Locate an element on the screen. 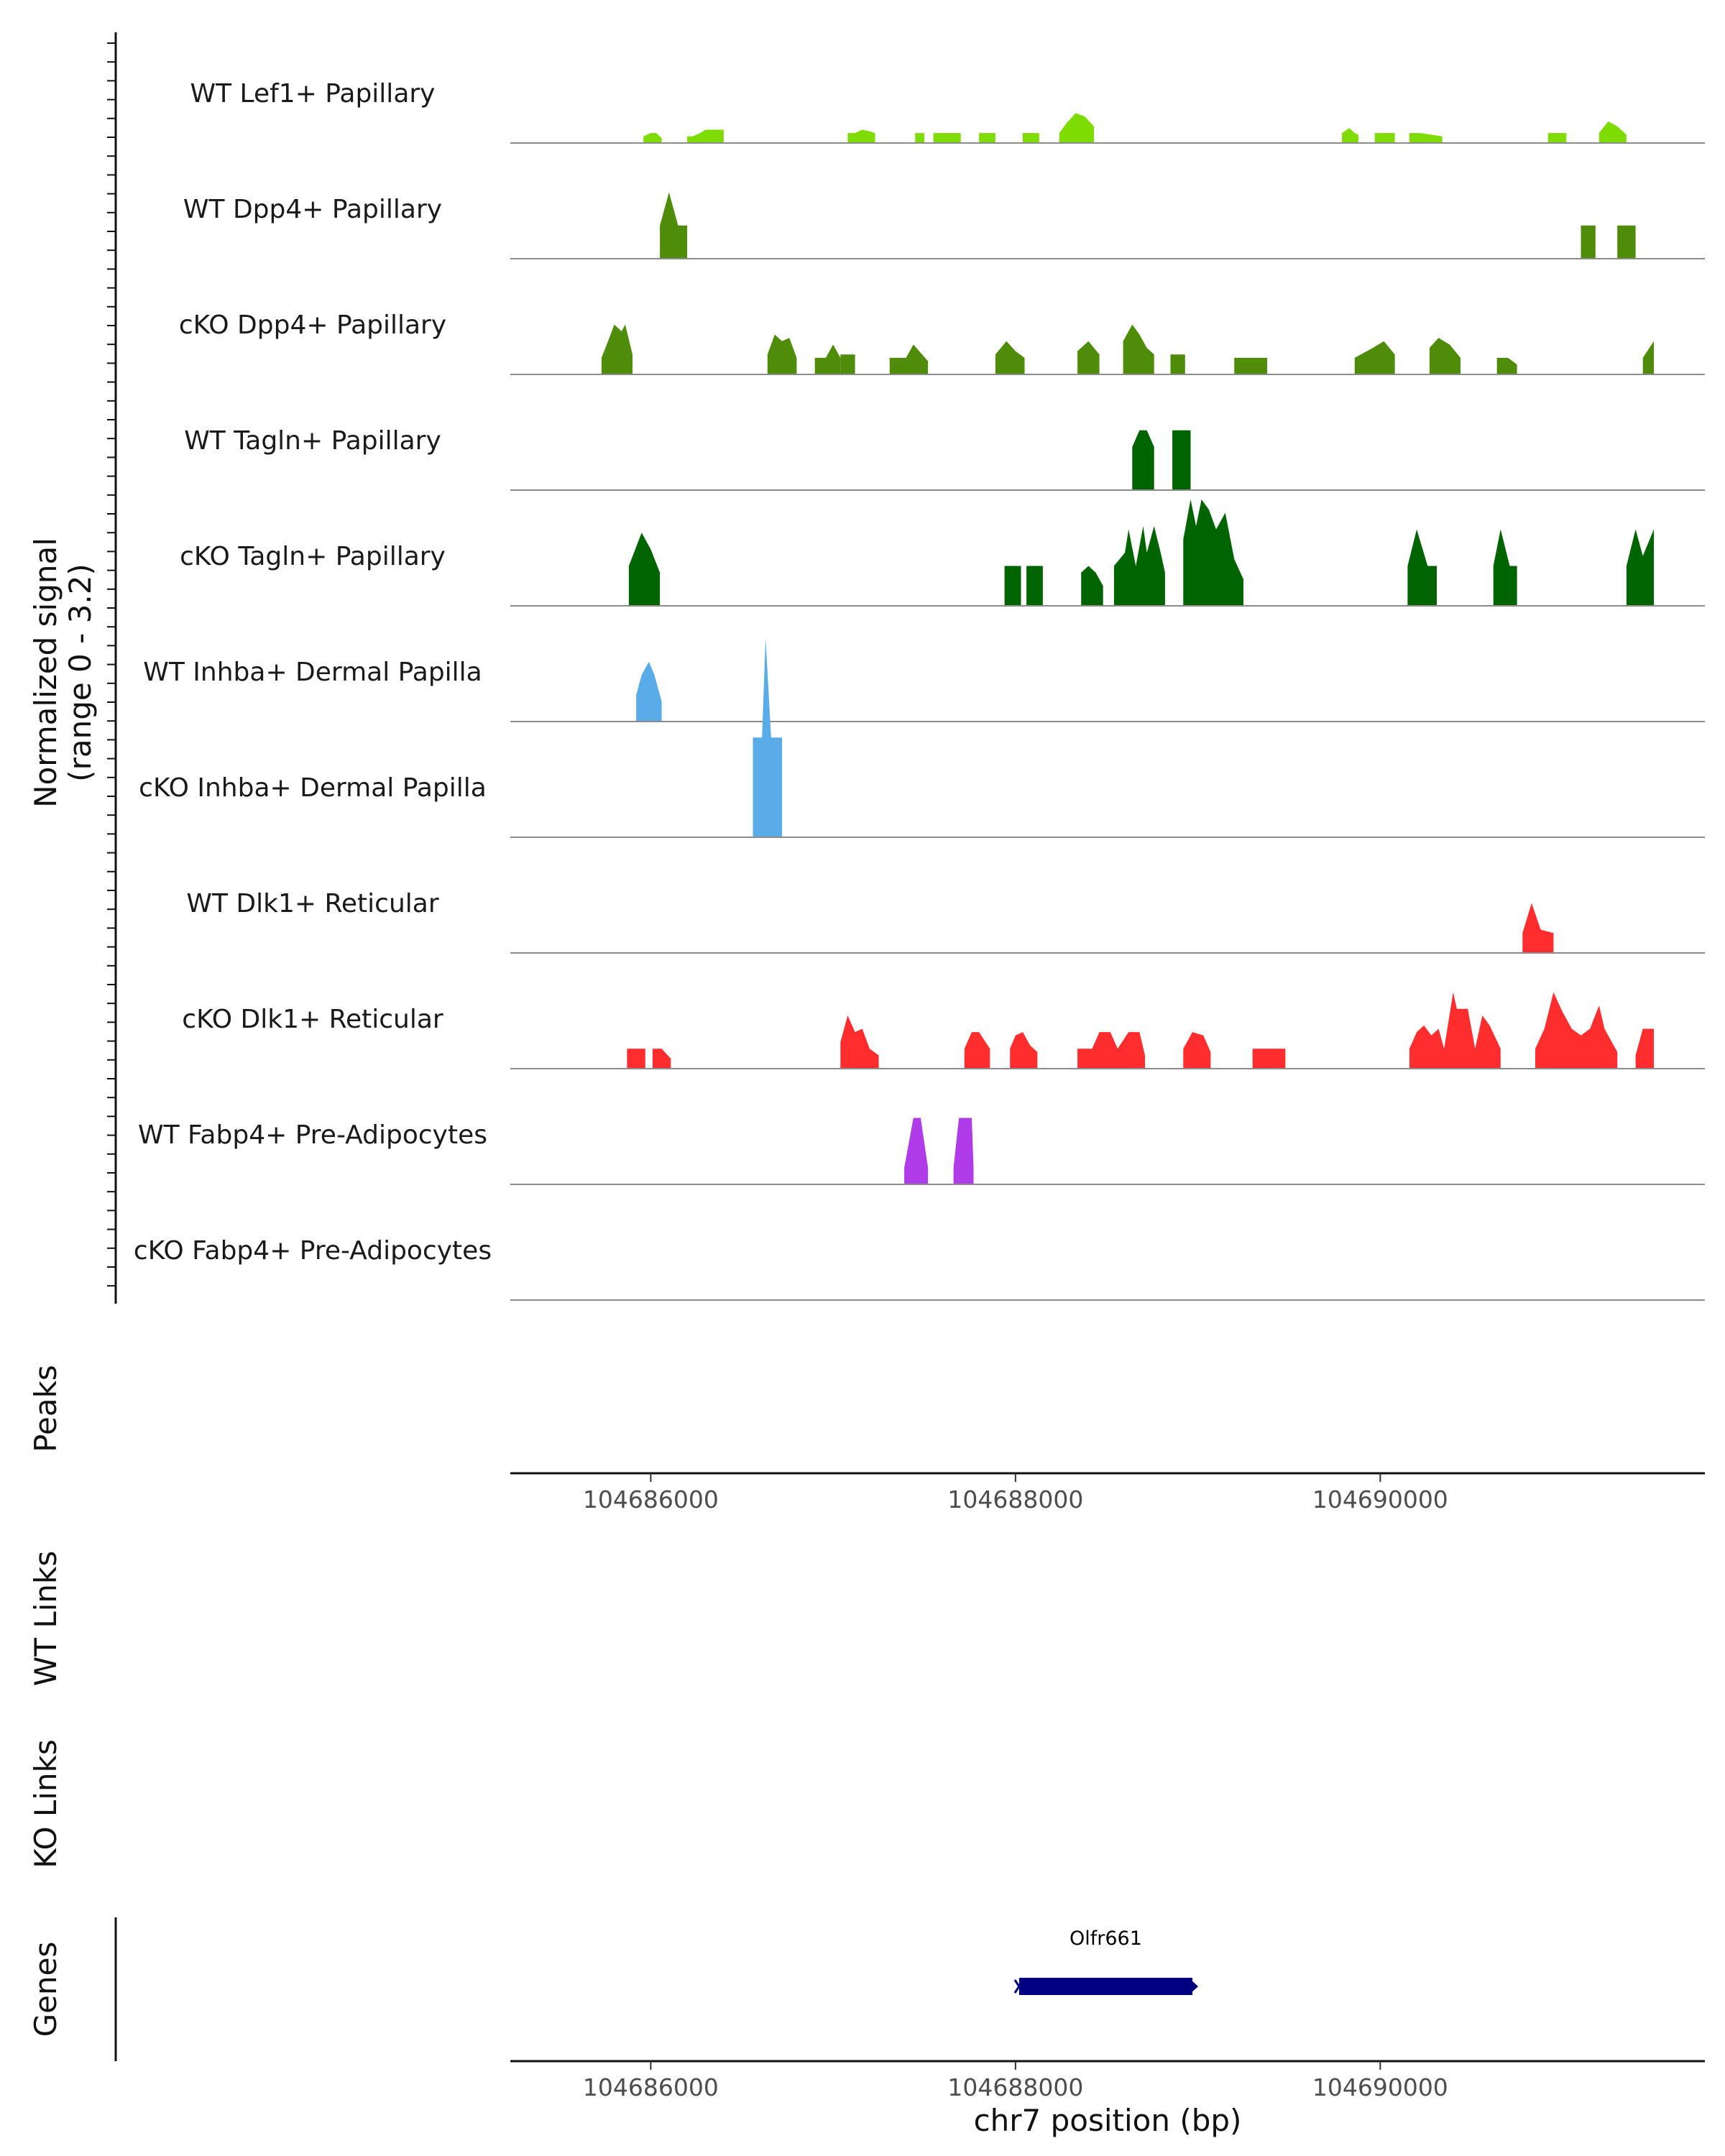  peaks-x-axis-ticks: 104686000 104688000 104690000 is located at coordinates (1015, 1493).